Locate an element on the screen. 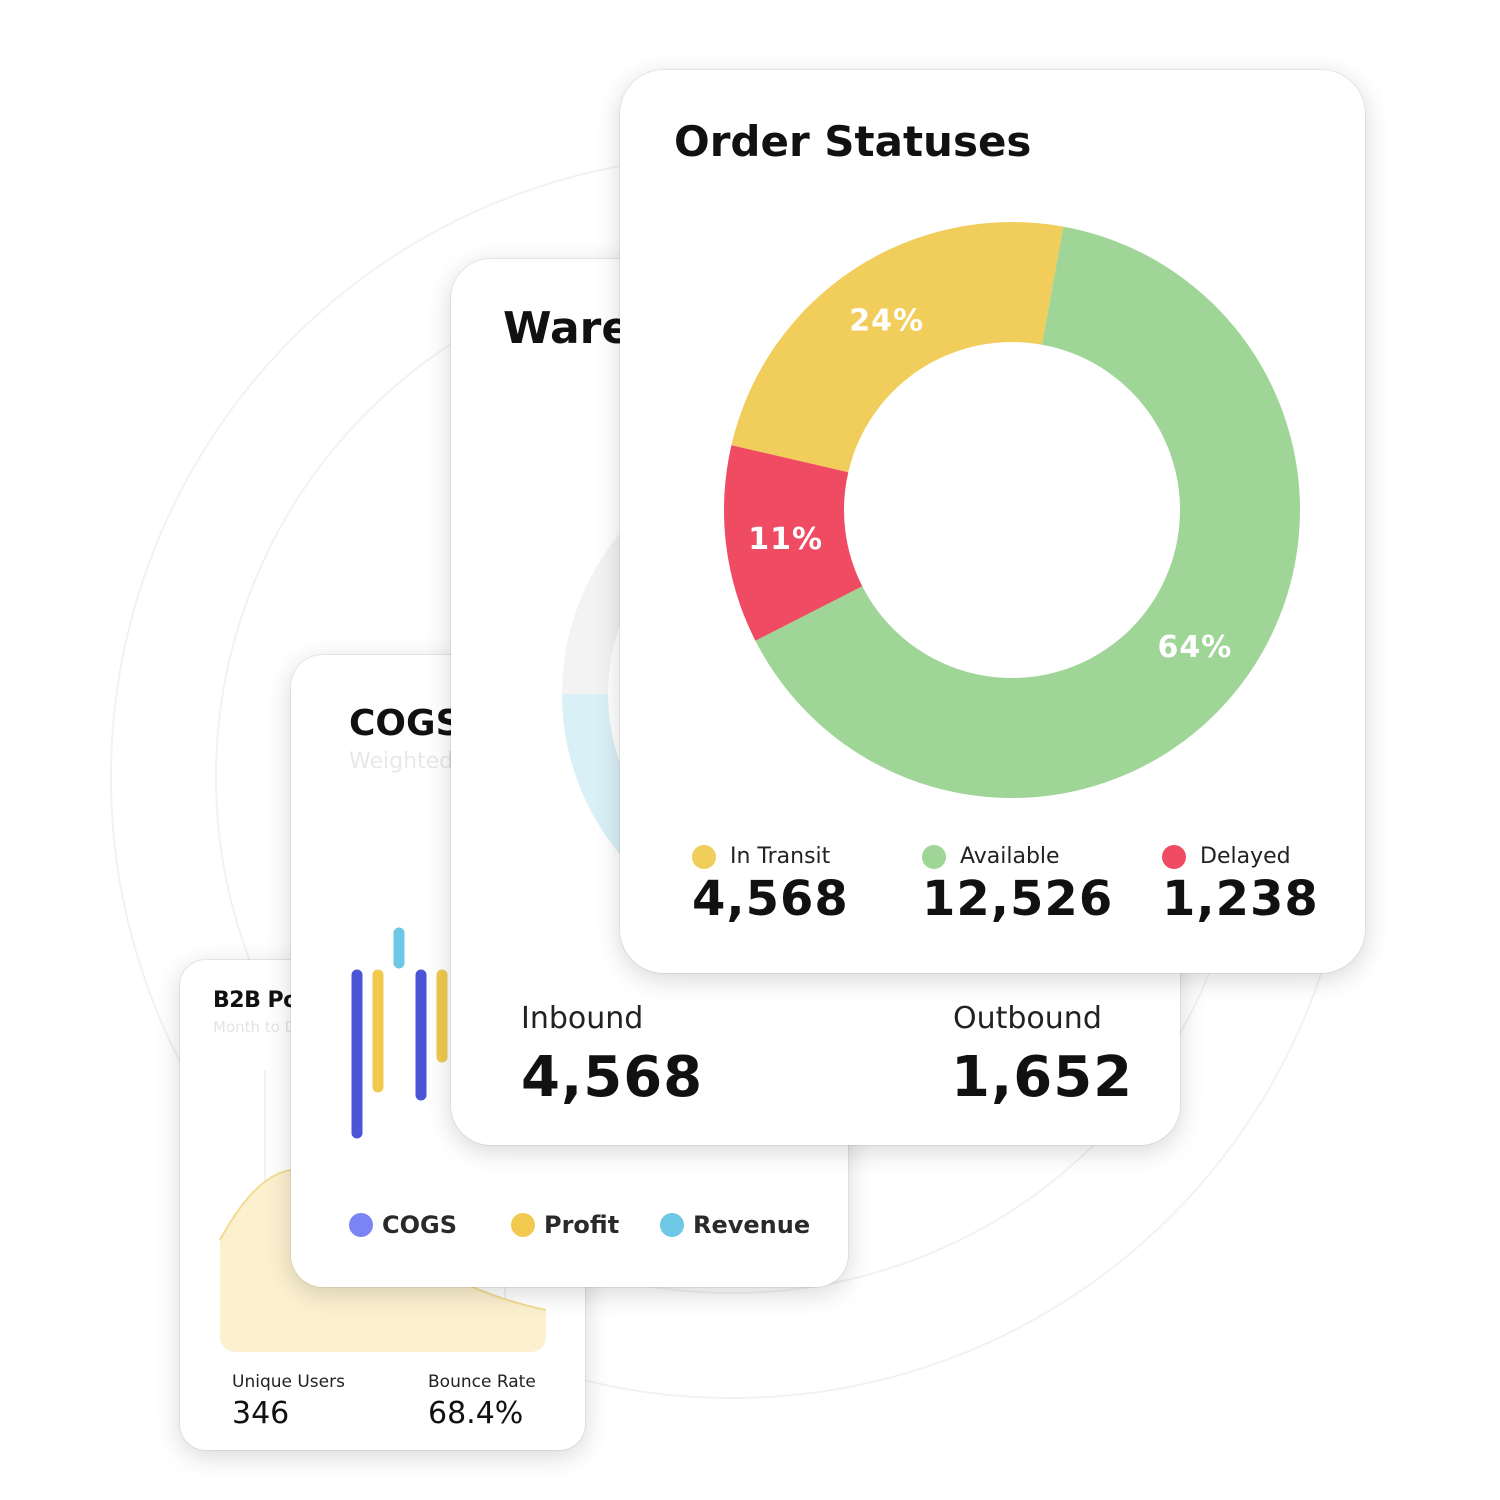 The width and height of the screenshot is (1500, 1500). legend-cogs-label: COGS is located at coordinates (419, 1225).